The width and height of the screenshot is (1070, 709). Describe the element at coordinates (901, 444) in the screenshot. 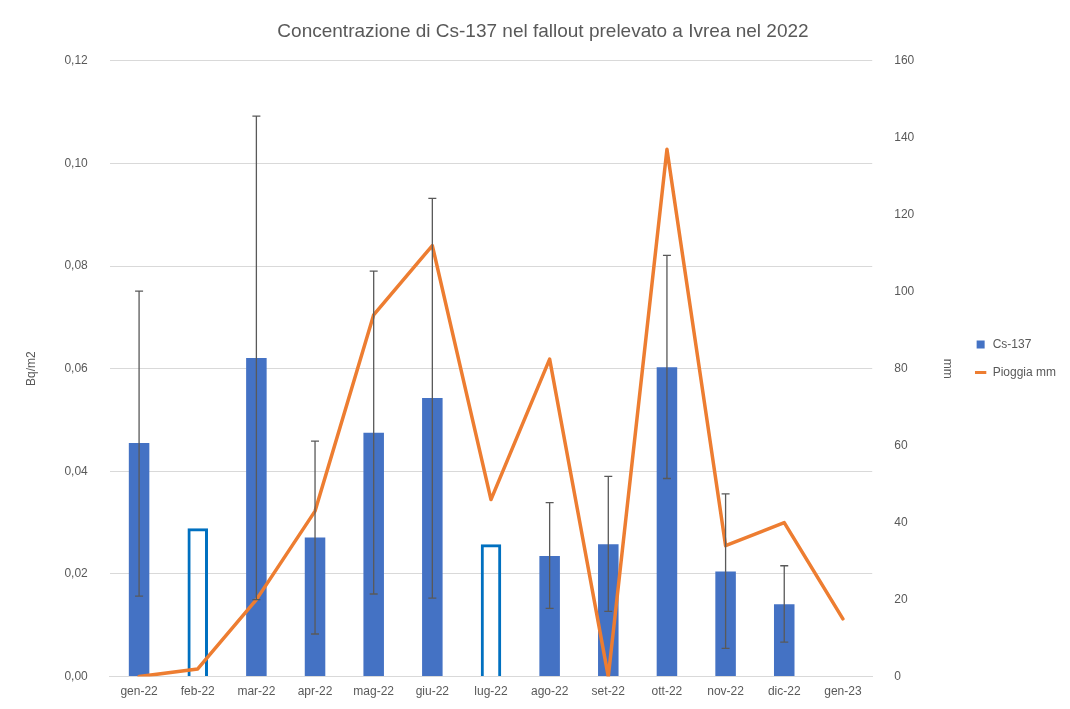

I see `y2-tick-label: 60` at that location.